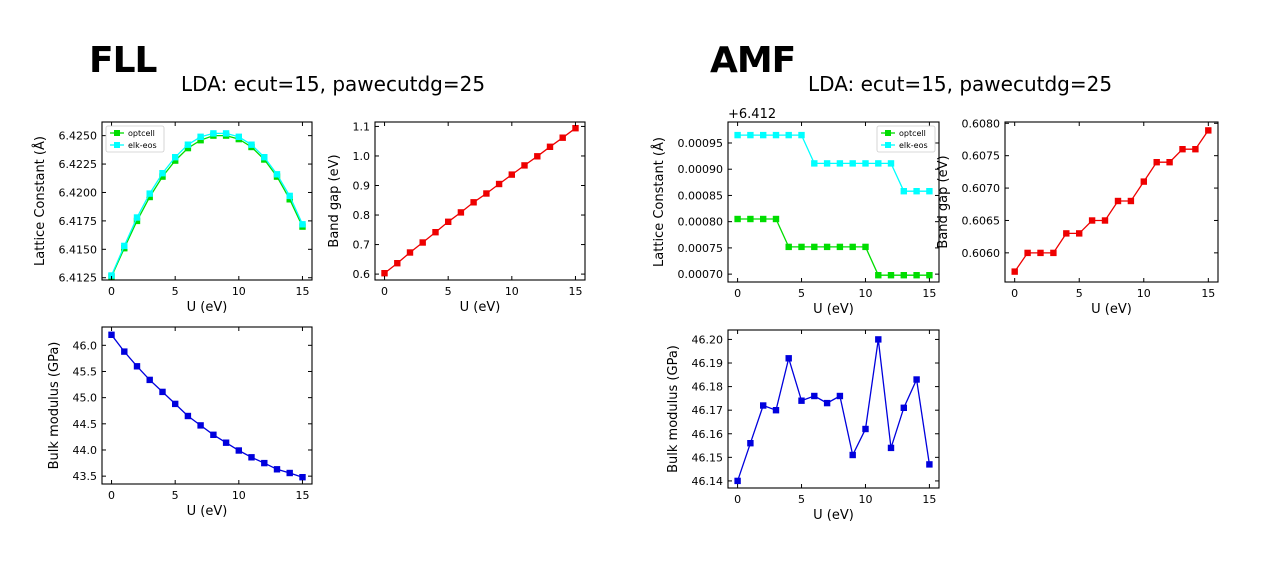  I want to click on legend-label: elk-eos, so click(913, 145).